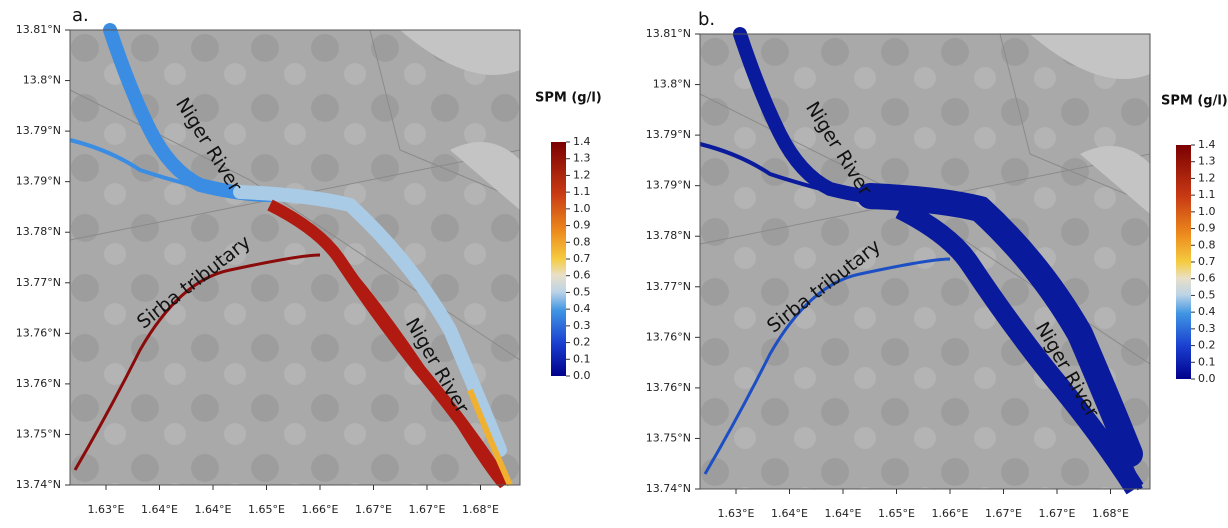  I want to click on panel-label: a., so click(80, 15).